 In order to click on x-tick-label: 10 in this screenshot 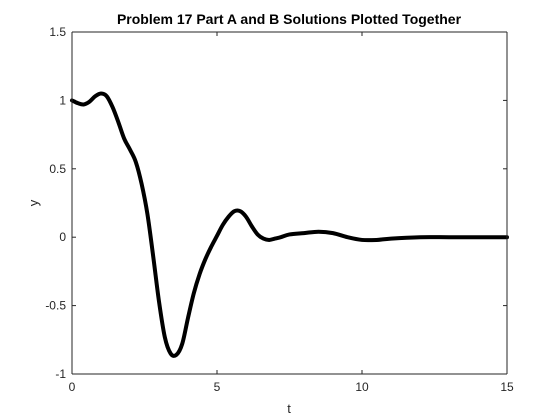, I will do `click(362, 387)`.